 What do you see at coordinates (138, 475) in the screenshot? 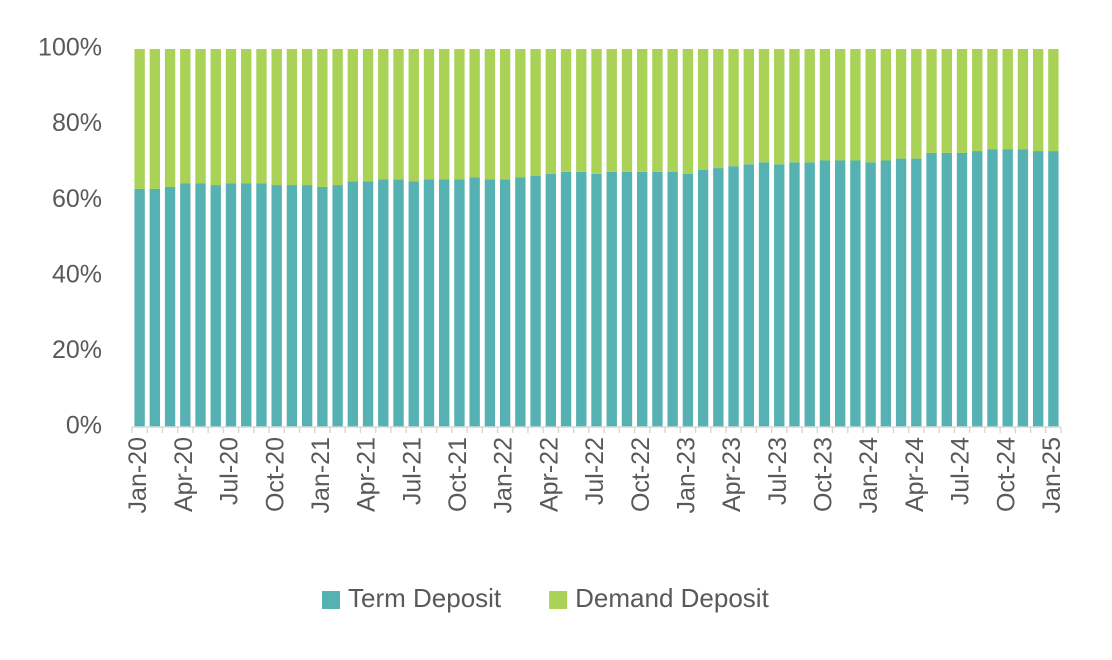
I see `x-tick-label: Jan-20` at bounding box center [138, 475].